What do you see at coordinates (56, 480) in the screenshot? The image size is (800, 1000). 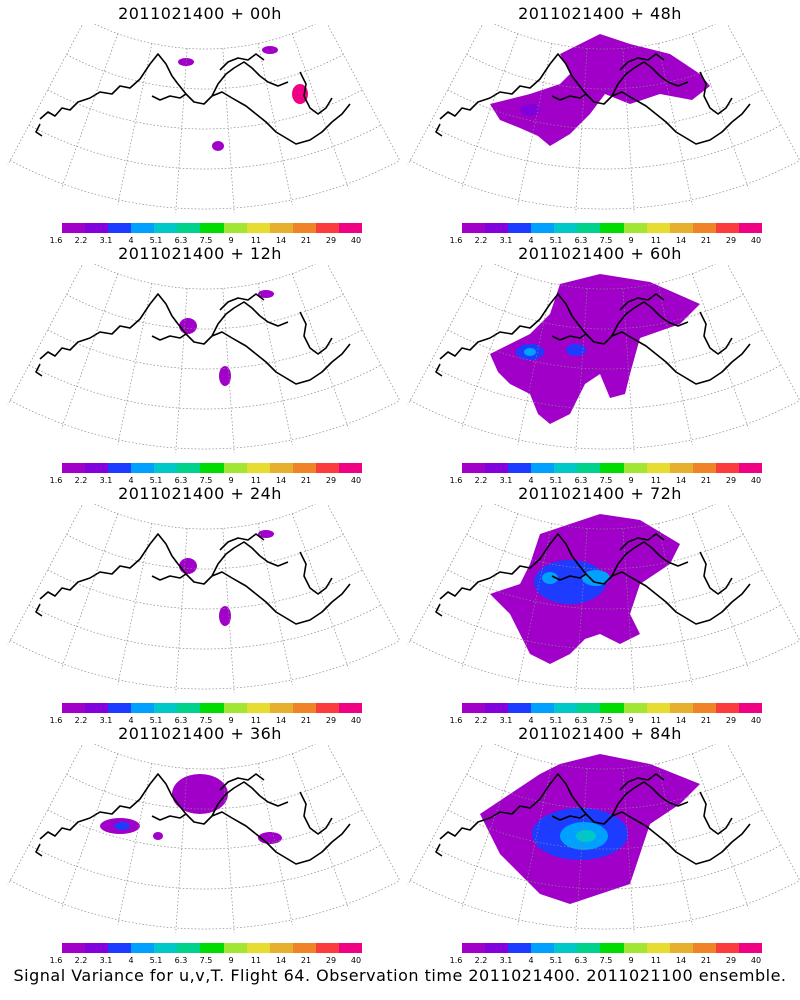 I see `colorbar-label: 1.6` at bounding box center [56, 480].